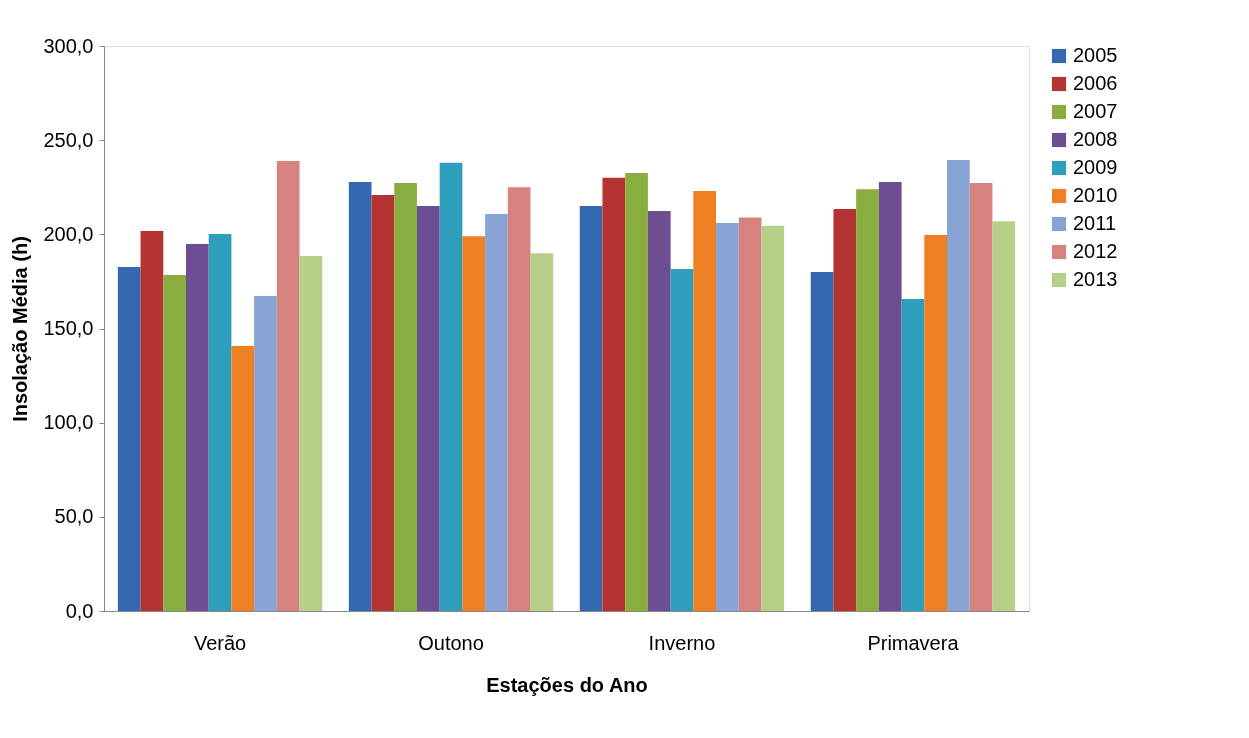  What do you see at coordinates (682, 642) in the screenshot?
I see `x-tick-label: Inverno` at bounding box center [682, 642].